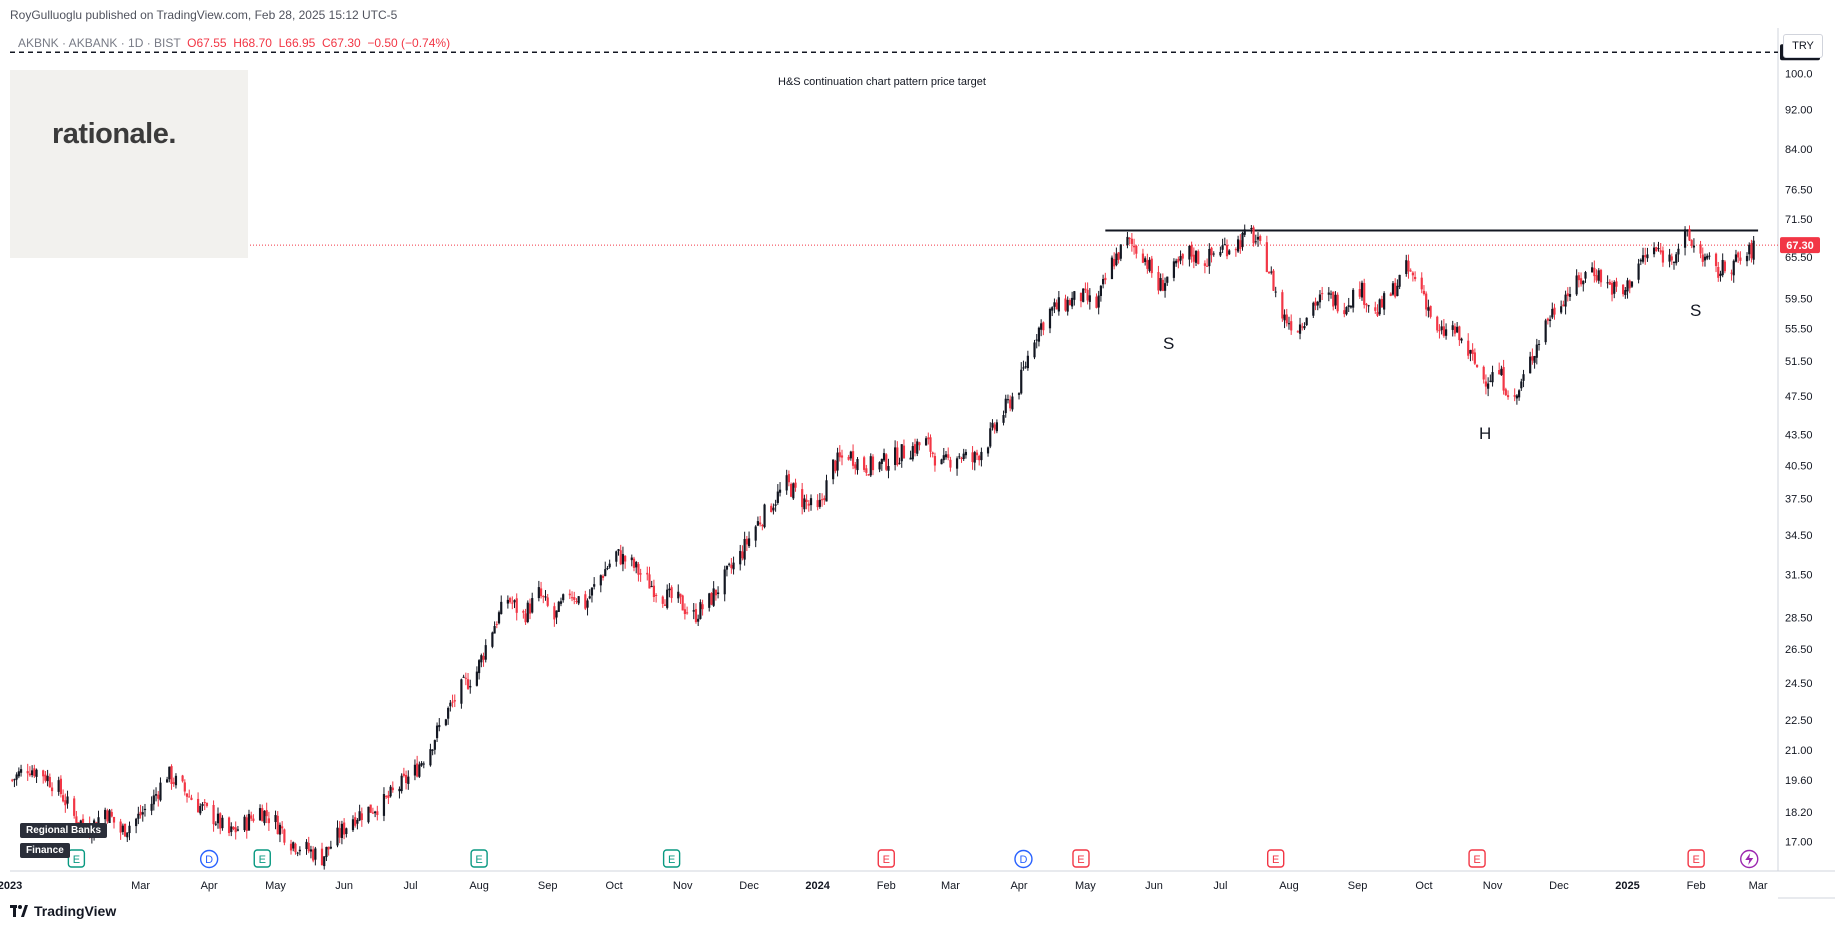 The height and width of the screenshot is (931, 1835). Describe the element at coordinates (297, 43) in the screenshot. I see `low-value: L66.95` at that location.